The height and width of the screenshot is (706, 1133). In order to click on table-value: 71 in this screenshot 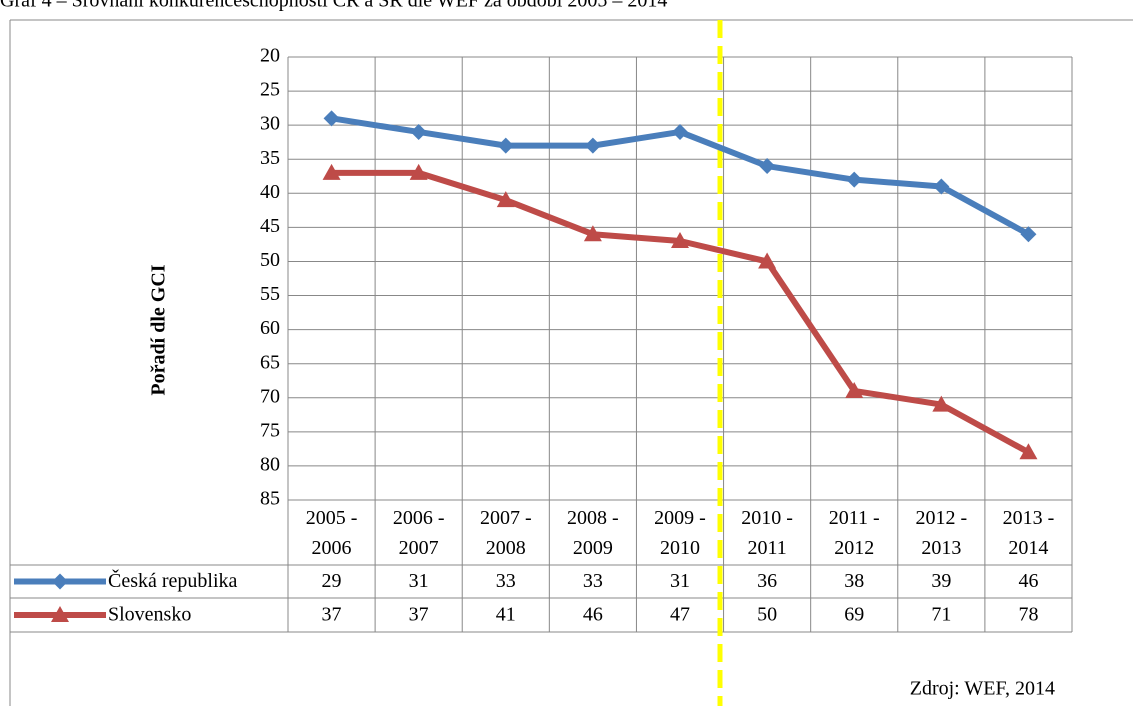, I will do `click(941, 615)`.